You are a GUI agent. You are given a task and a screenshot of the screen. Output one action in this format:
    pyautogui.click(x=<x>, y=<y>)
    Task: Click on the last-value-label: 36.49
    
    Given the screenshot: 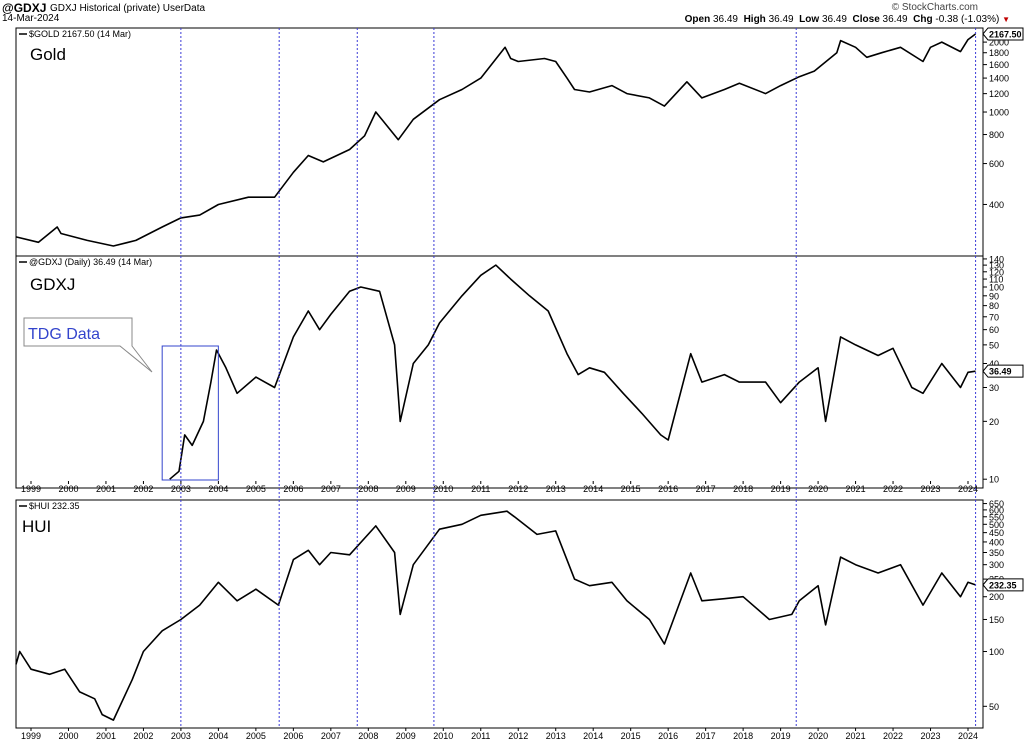 What is the action you would take?
    pyautogui.click(x=1000, y=372)
    